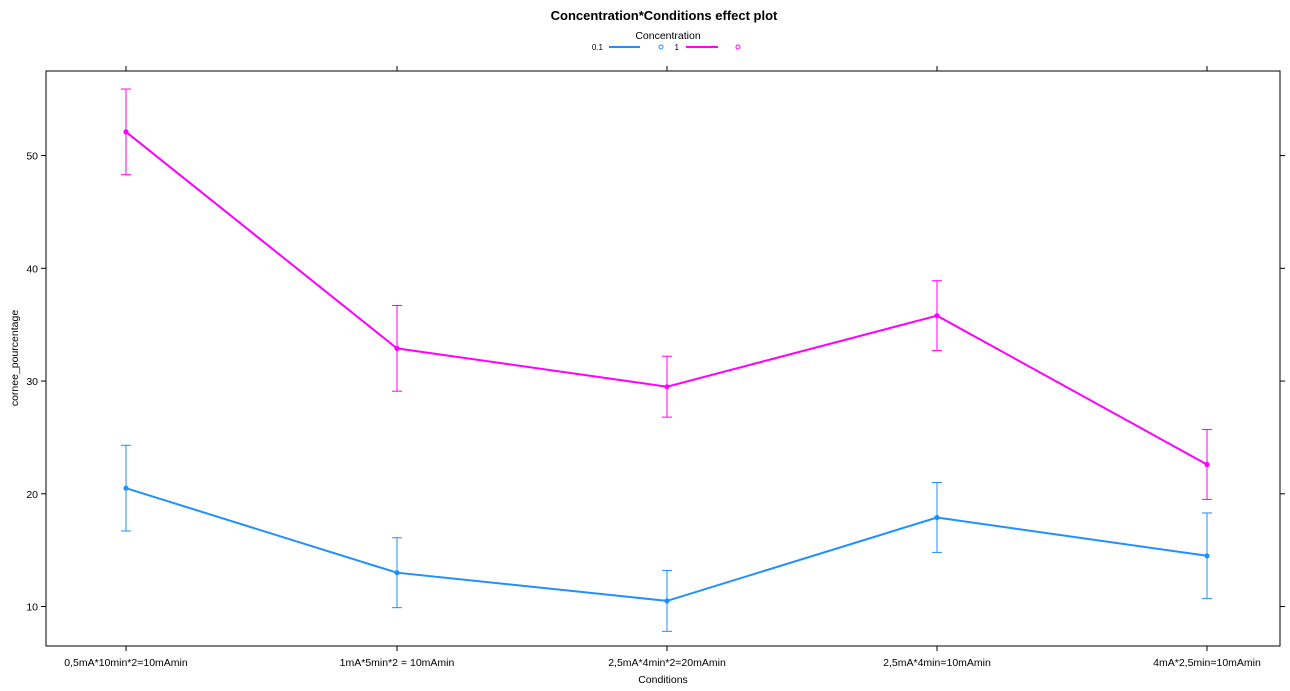 Image resolution: width=1290 pixels, height=691 pixels. Describe the element at coordinates (1207, 663) in the screenshot. I see `x-tick-label: 4mA*2,5min=10mAmin` at that location.